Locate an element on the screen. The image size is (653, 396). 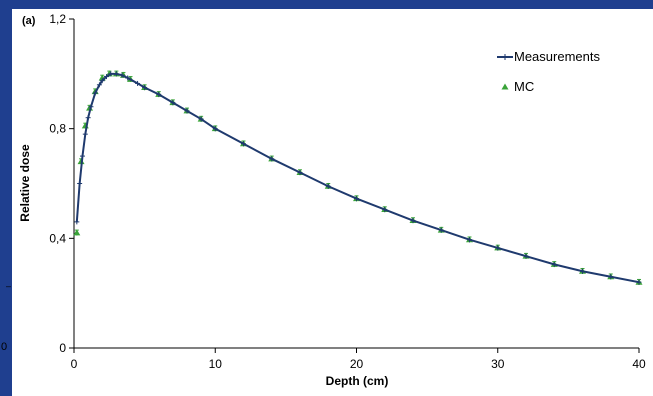
x-tick-label: 40 is located at coordinates (639, 364).